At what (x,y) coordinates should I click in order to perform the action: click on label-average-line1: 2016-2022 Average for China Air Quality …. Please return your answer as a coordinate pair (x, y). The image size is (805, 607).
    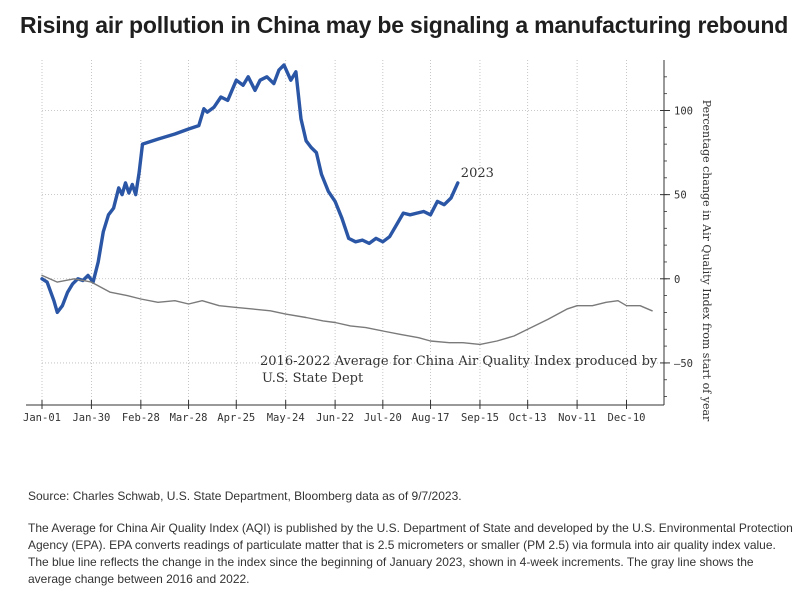
    Looking at the image, I should click on (459, 361).